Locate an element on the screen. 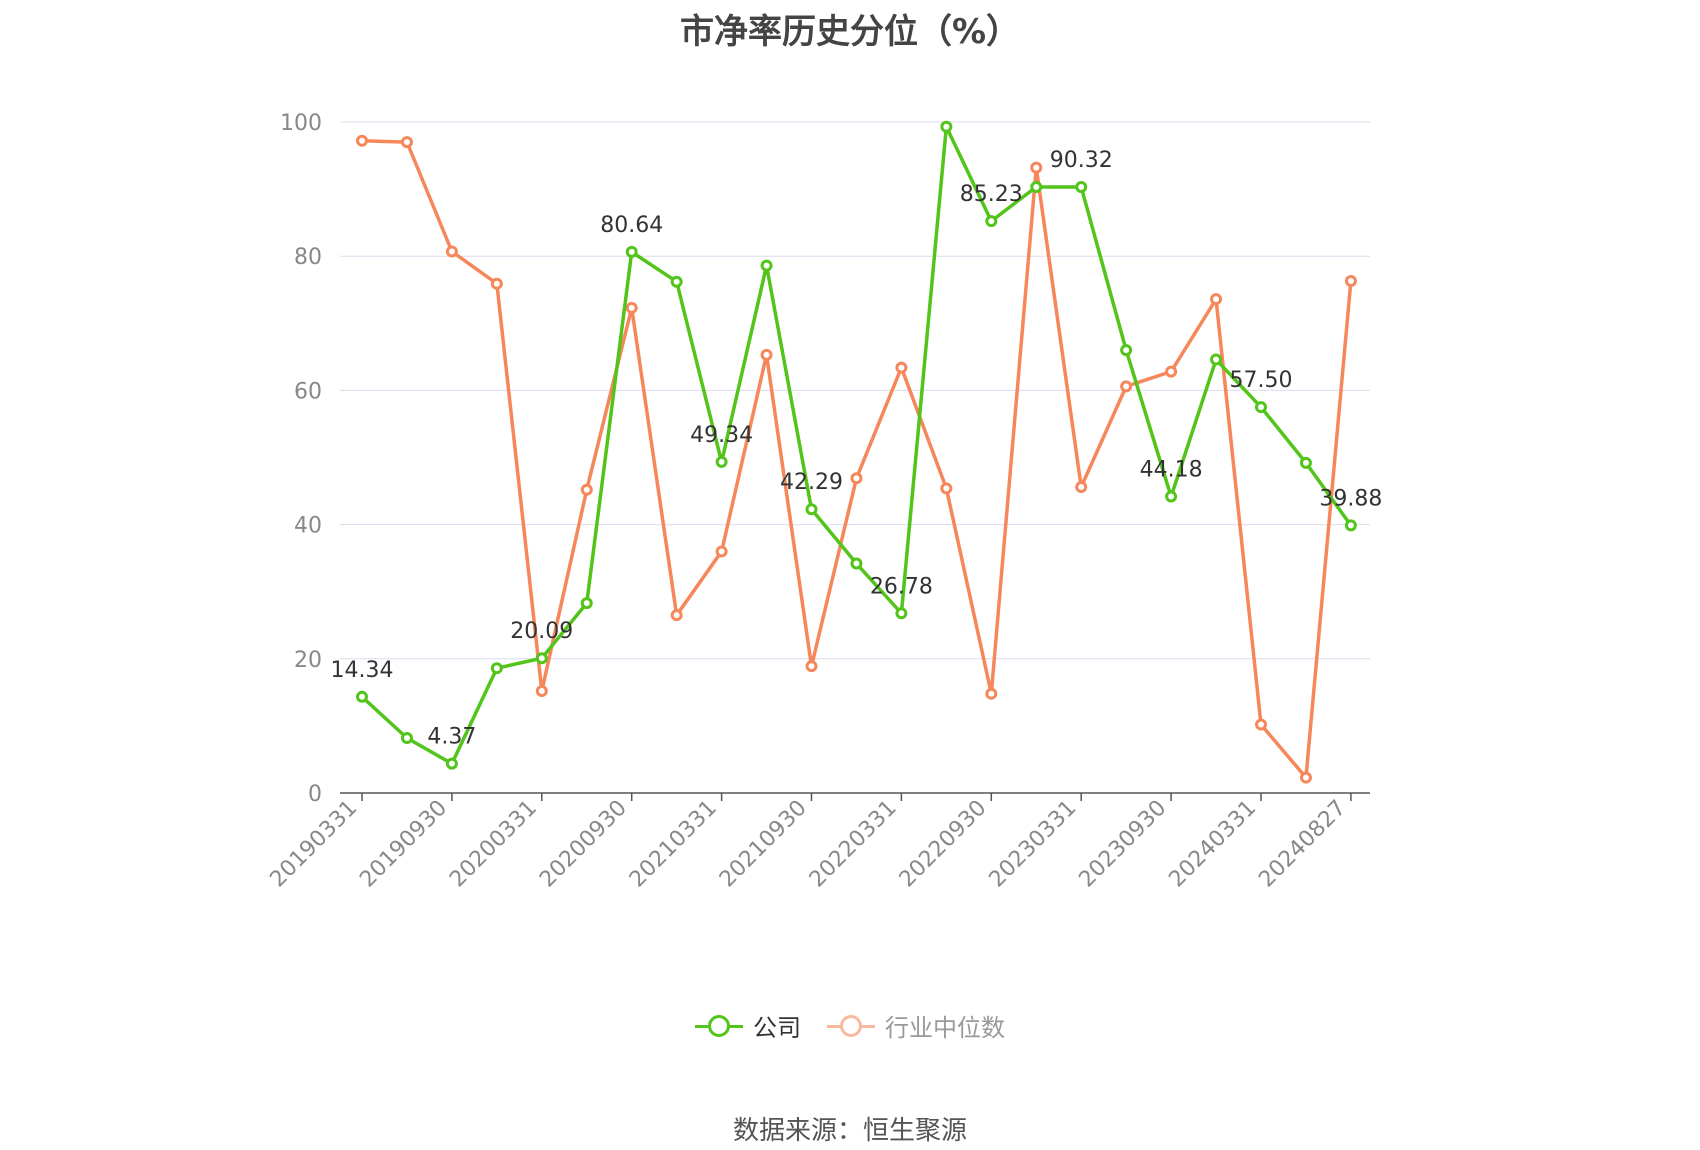 The image size is (1700, 1150). data-label: 39.88 is located at coordinates (1350, 498).